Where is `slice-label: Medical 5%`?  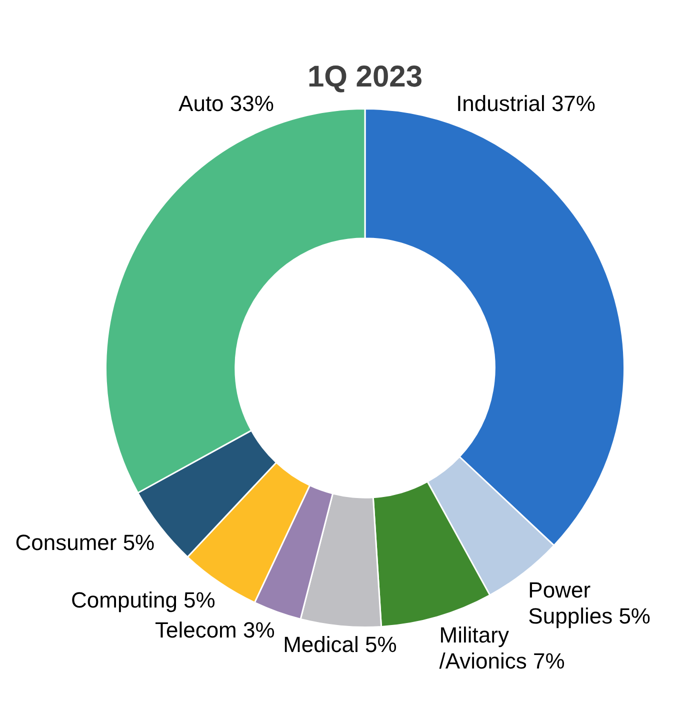 slice-label: Medical 5% is located at coordinates (340, 645).